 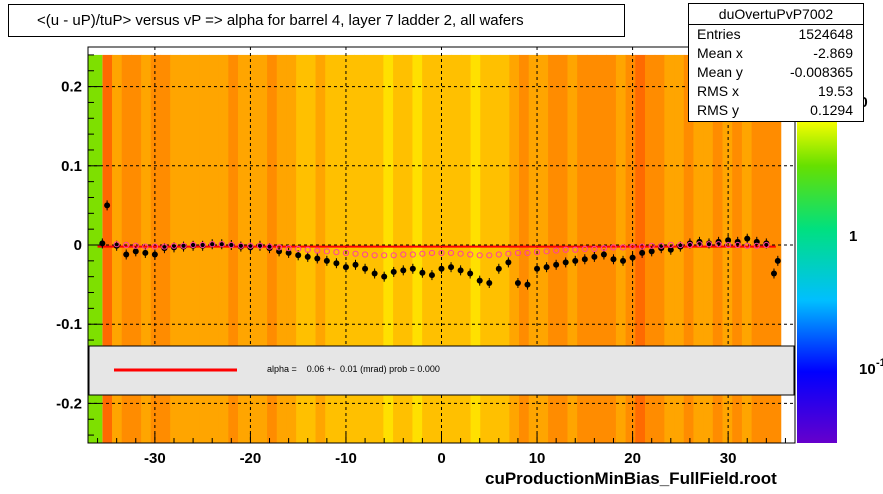 What do you see at coordinates (728, 458) in the screenshot?
I see `x-tick-label: 30` at bounding box center [728, 458].